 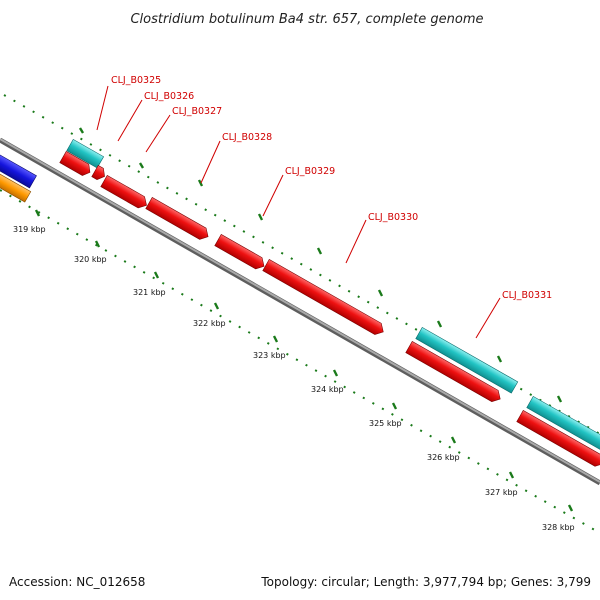 I want to click on gene-clj-b0328, so click(x=177, y=218).